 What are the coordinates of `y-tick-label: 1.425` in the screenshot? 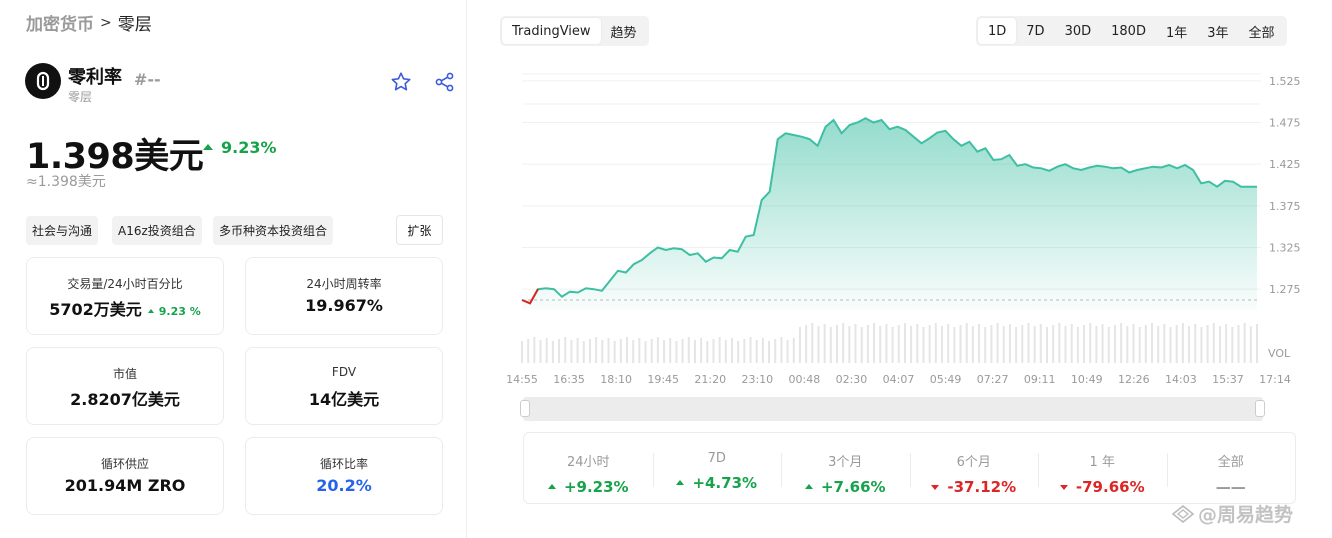 It's located at (1285, 164).